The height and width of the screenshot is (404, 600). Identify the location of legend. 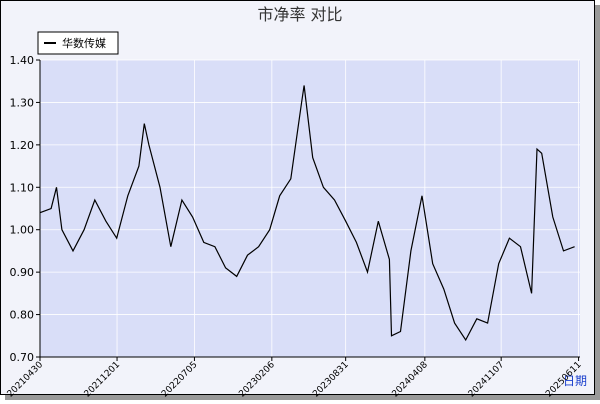
(78, 43).